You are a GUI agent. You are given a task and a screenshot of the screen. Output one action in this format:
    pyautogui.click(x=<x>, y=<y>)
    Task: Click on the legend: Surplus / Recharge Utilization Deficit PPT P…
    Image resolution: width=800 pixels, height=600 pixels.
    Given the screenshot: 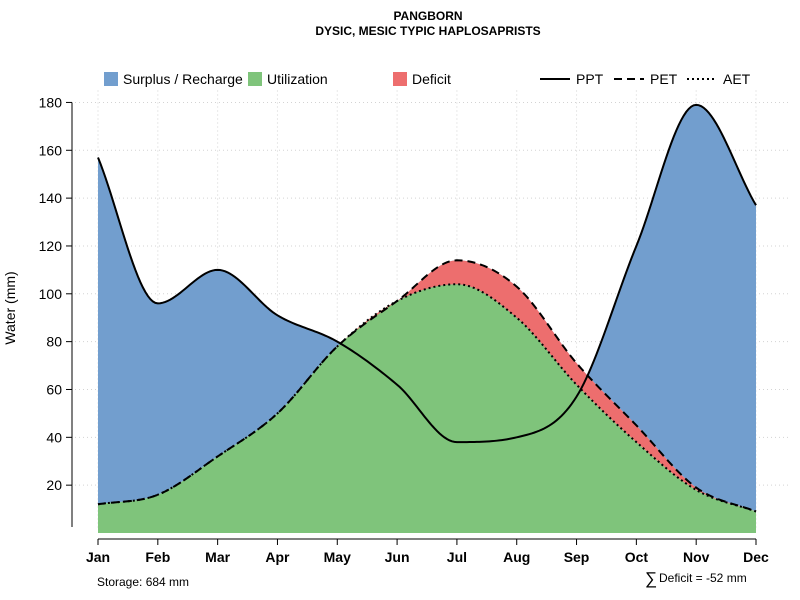 What is the action you would take?
    pyautogui.click(x=427, y=79)
    